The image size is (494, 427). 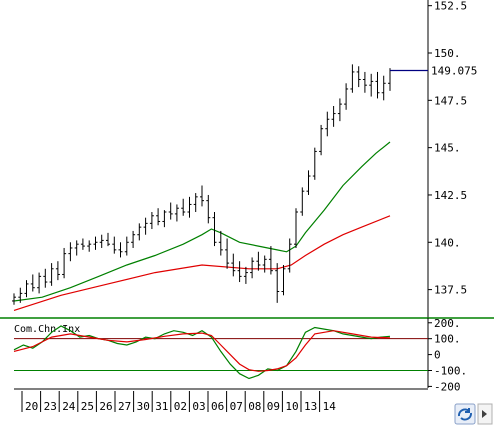 I want to click on price-tick-label: 137.5, so click(x=450, y=290).